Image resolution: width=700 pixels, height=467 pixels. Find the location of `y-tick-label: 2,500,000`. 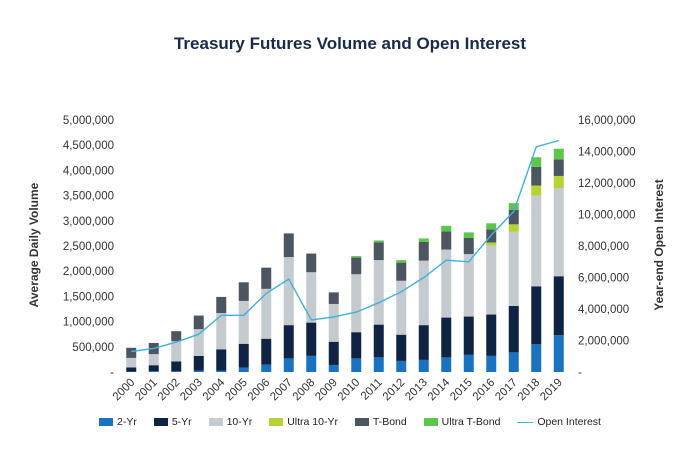

y-tick-label: 2,500,000 is located at coordinates (88, 247).